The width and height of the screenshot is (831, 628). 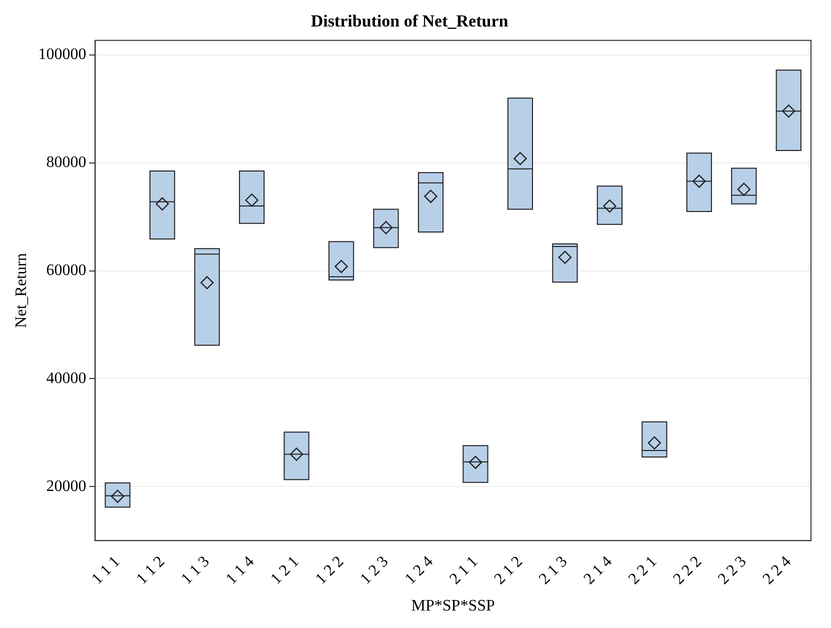 What do you see at coordinates (285, 570) in the screenshot?
I see `x-tick-label: 1 2 1` at bounding box center [285, 570].